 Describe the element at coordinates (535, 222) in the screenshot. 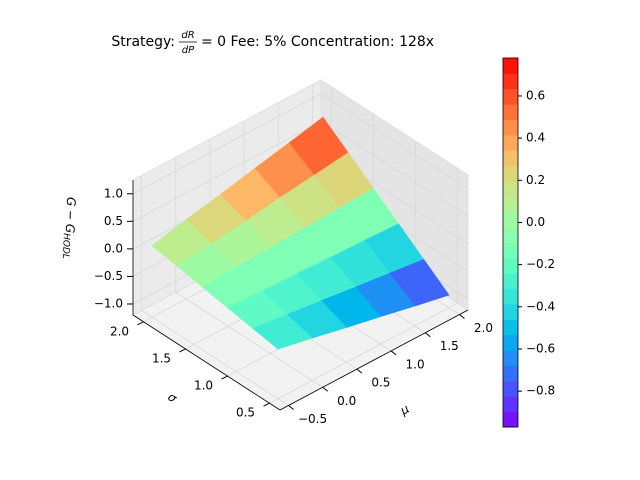

I see `colorbar-tick-label: 0.0` at that location.